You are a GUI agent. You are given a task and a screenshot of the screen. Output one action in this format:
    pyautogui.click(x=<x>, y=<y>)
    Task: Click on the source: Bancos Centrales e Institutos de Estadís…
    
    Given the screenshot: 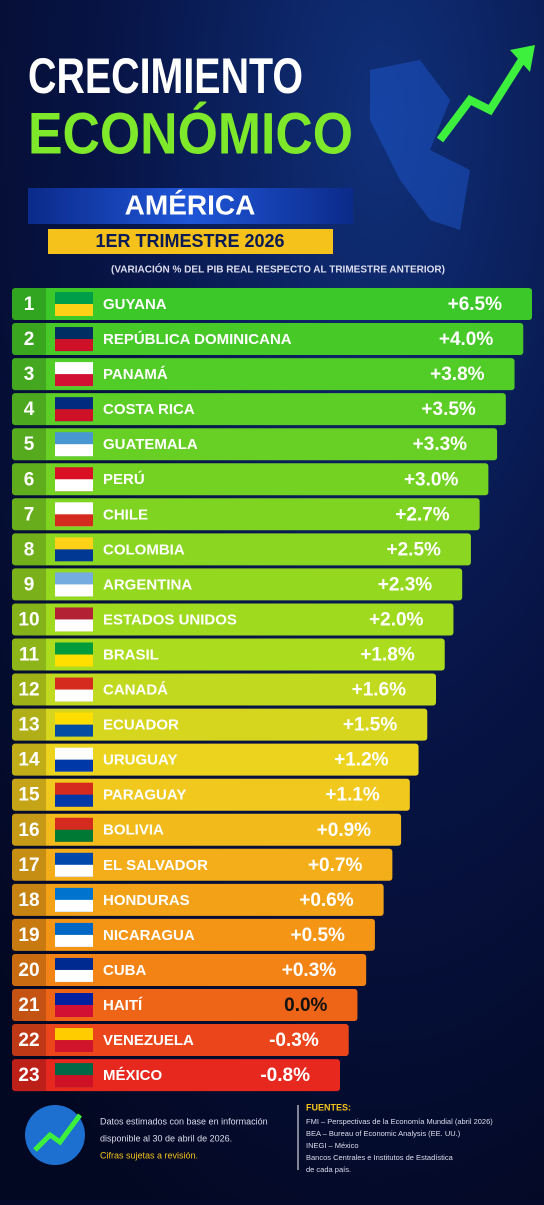 What is the action you would take?
    pyautogui.click(x=380, y=1157)
    